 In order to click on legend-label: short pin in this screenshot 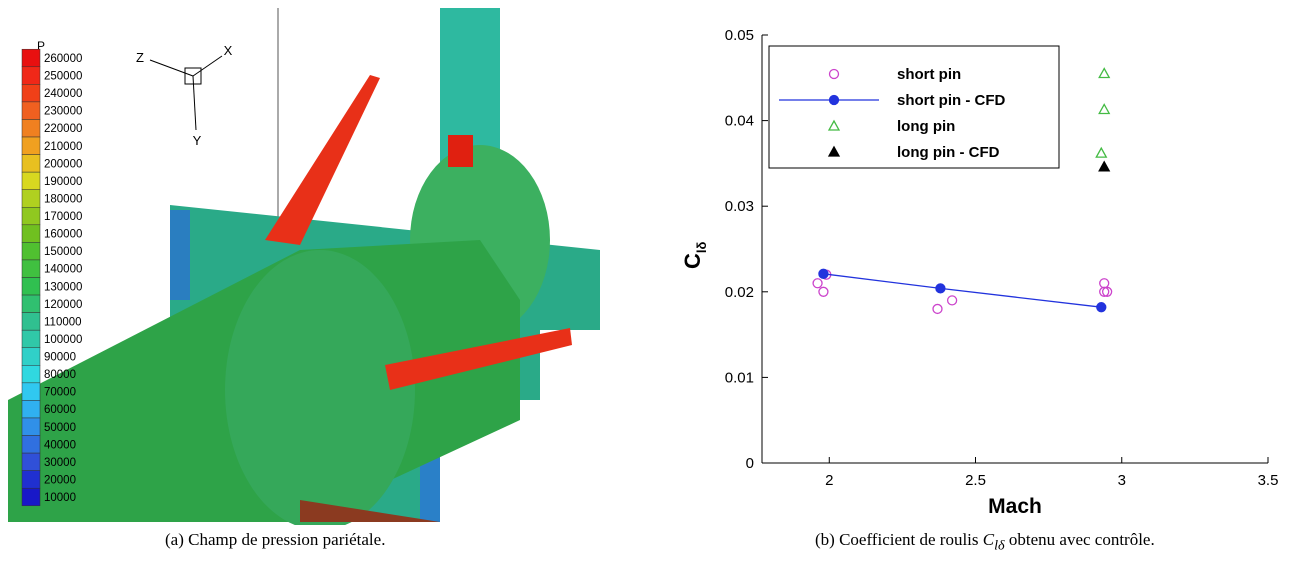, I will do `click(929, 74)`.